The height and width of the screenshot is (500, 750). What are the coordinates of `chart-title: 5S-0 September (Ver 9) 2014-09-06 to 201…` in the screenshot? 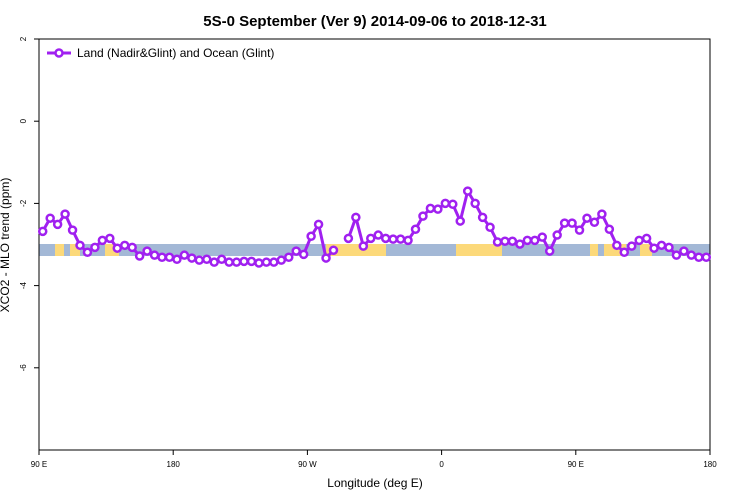 It's located at (375, 21).